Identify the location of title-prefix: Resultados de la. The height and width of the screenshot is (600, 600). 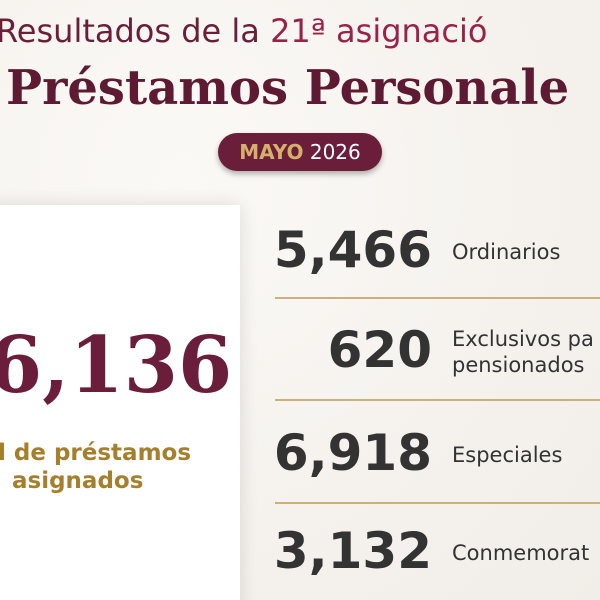
(130, 31).